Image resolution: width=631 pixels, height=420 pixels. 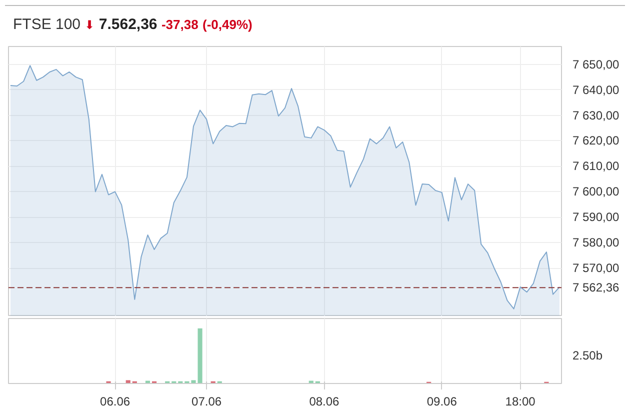 I want to click on y-tick-label: 7 600,00, so click(x=596, y=191).